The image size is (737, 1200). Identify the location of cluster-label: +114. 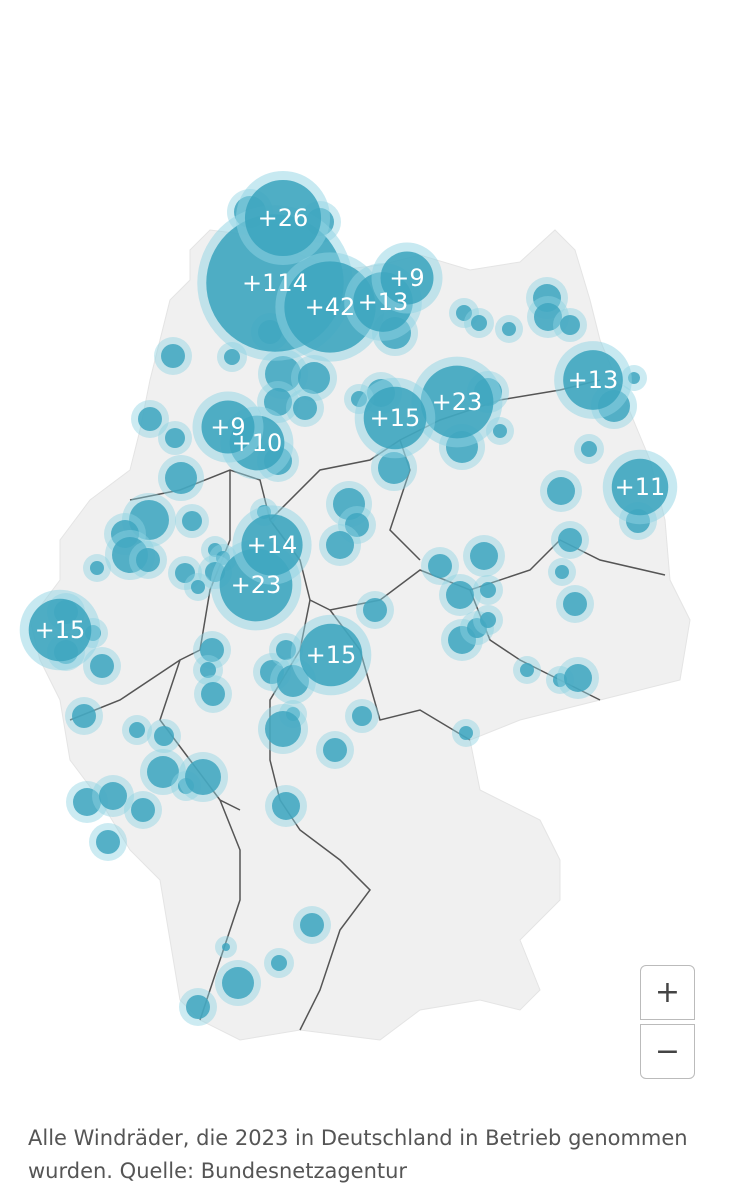
(275, 283).